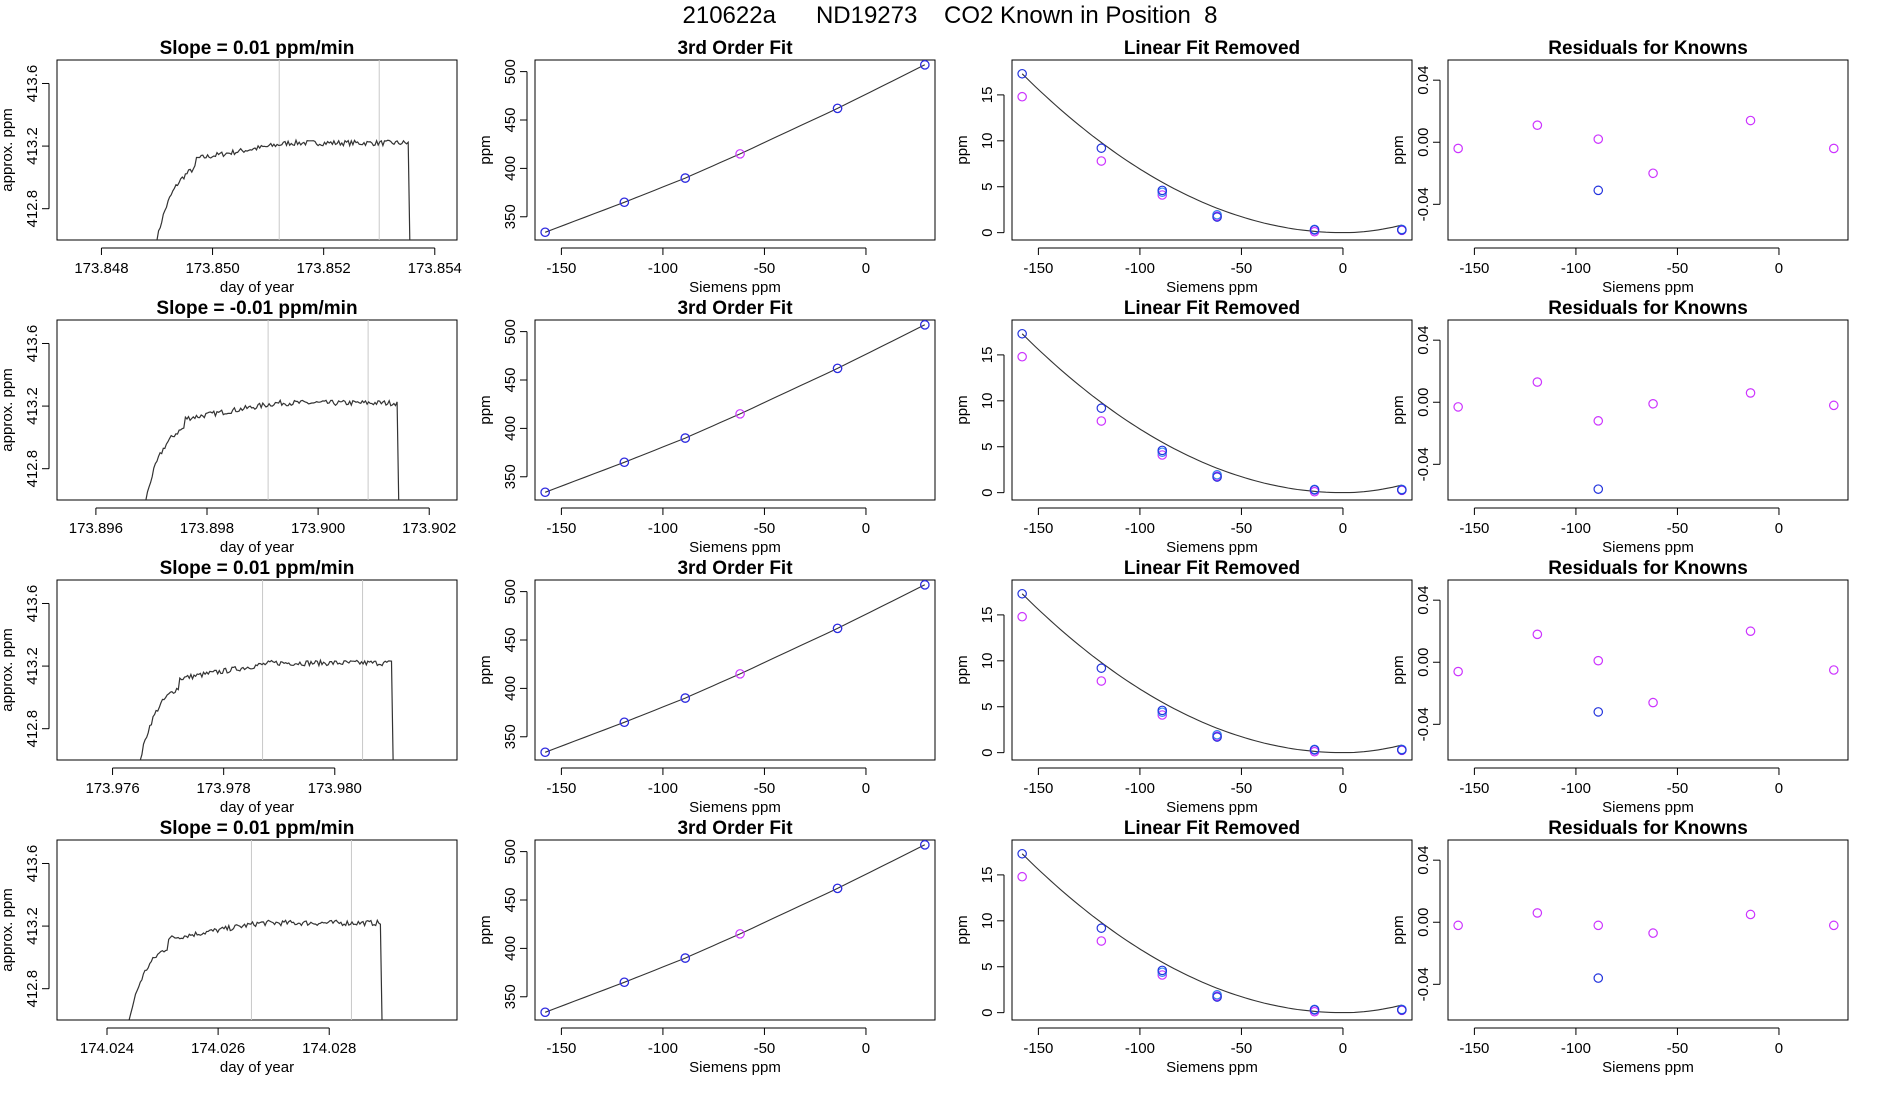 This screenshot has width=1900, height=1100. Describe the element at coordinates (987, 95) in the screenshot. I see `lin-r1-y-tick-label: 15` at that location.